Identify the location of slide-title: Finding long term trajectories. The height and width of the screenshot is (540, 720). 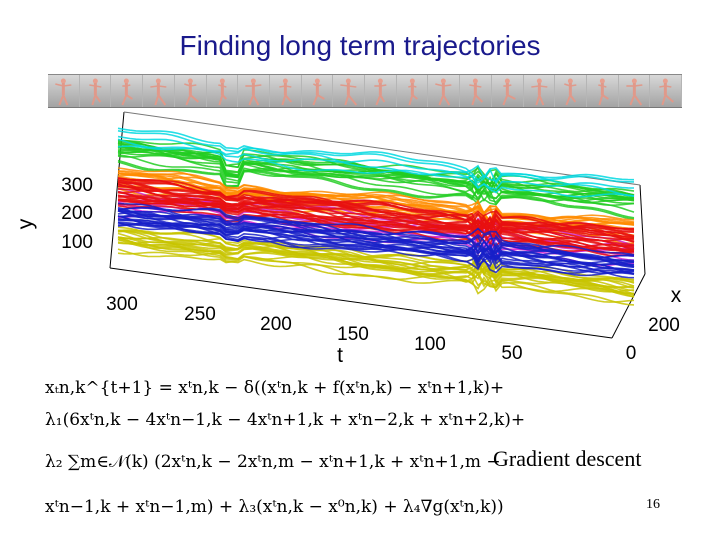
(360, 45).